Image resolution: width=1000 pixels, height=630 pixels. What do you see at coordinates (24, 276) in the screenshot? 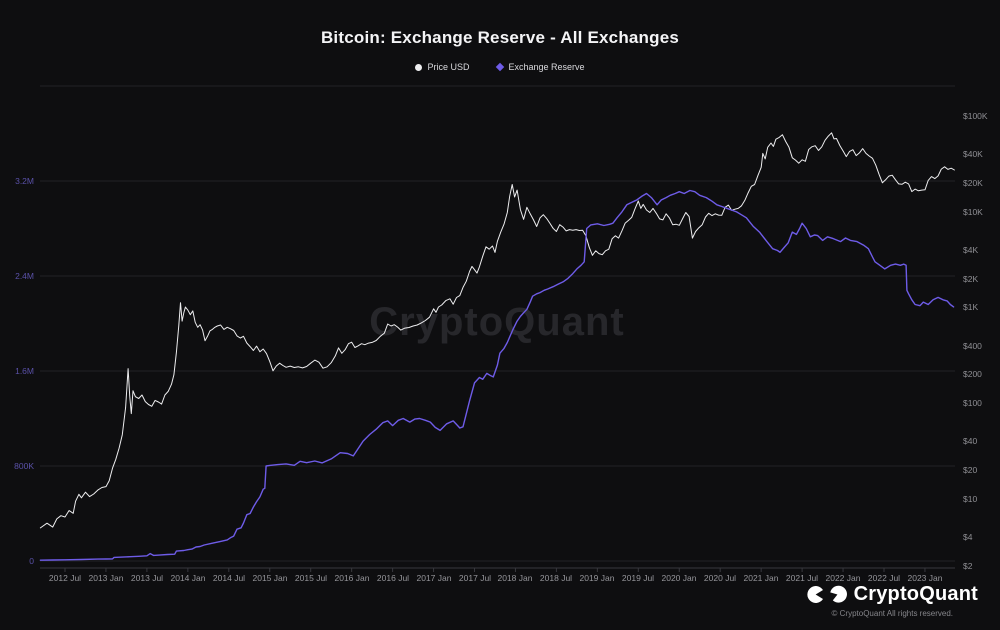
I see `left-axis-tick: 2.4M` at bounding box center [24, 276].